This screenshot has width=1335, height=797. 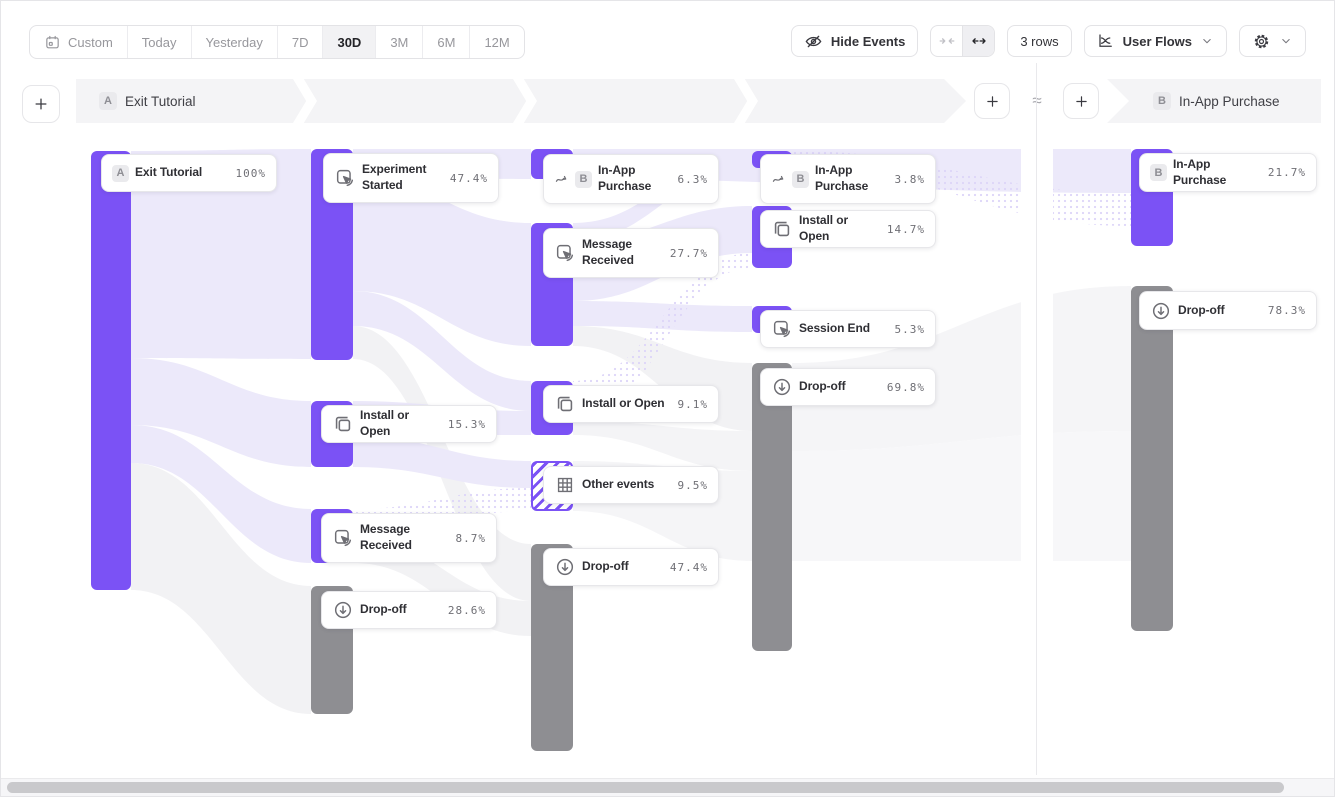 What do you see at coordinates (848, 179) in the screenshot?
I see `node-card-in-app-purchase: B In-App Purchase 3.8%` at bounding box center [848, 179].